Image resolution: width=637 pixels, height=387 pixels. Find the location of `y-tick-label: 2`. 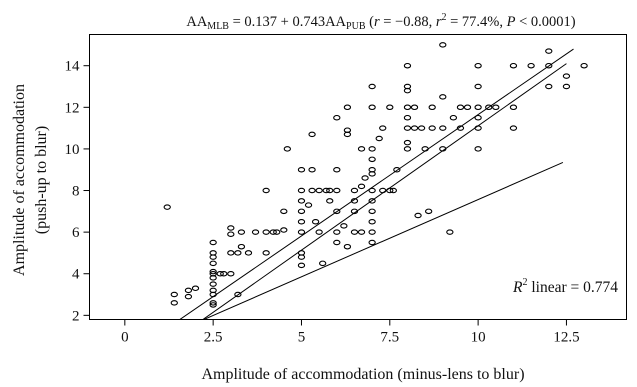

y-tick-label: 2 is located at coordinates (76, 316).